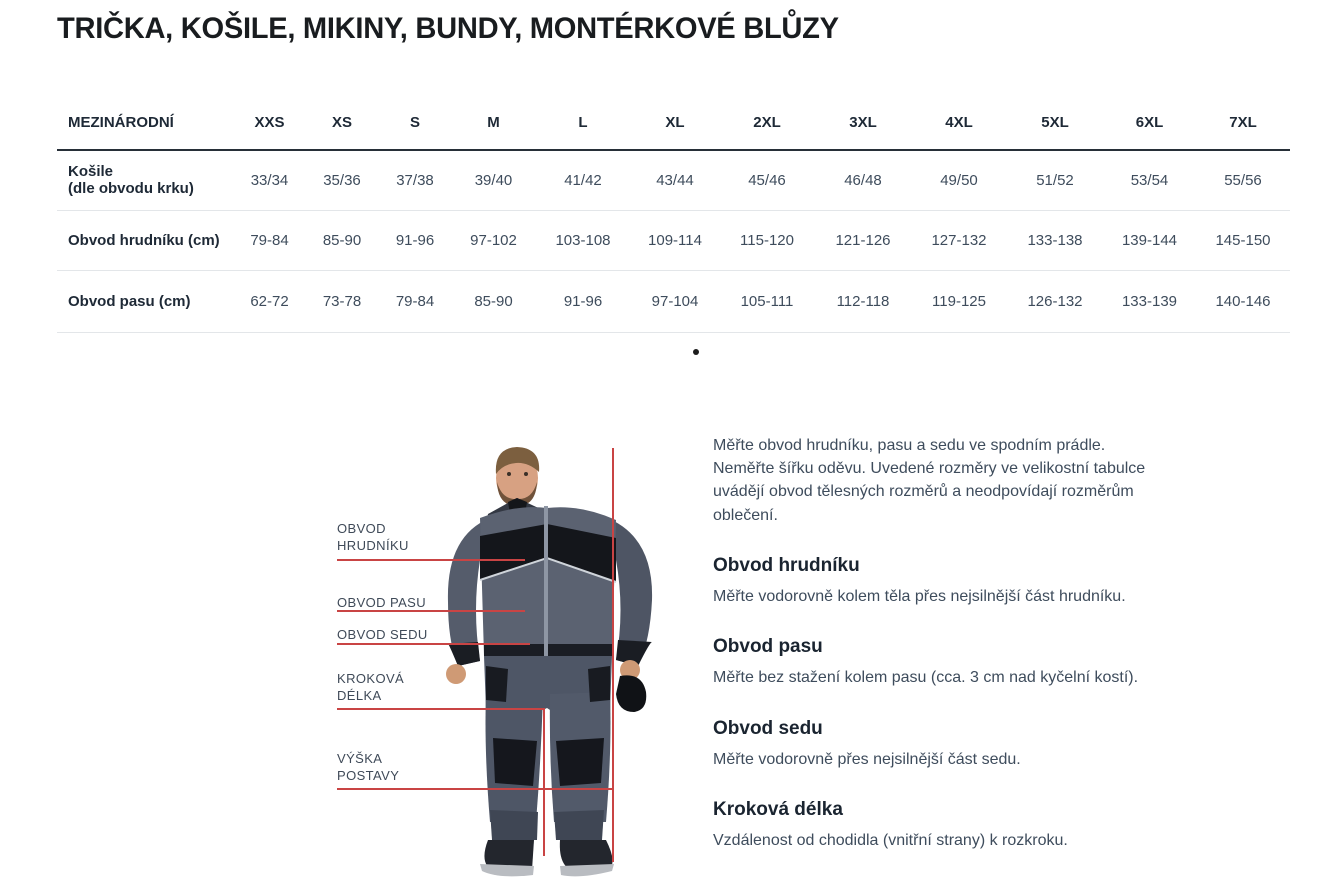  Describe the element at coordinates (1055, 240) in the screenshot. I see `cell-value: 133-138` at that location.